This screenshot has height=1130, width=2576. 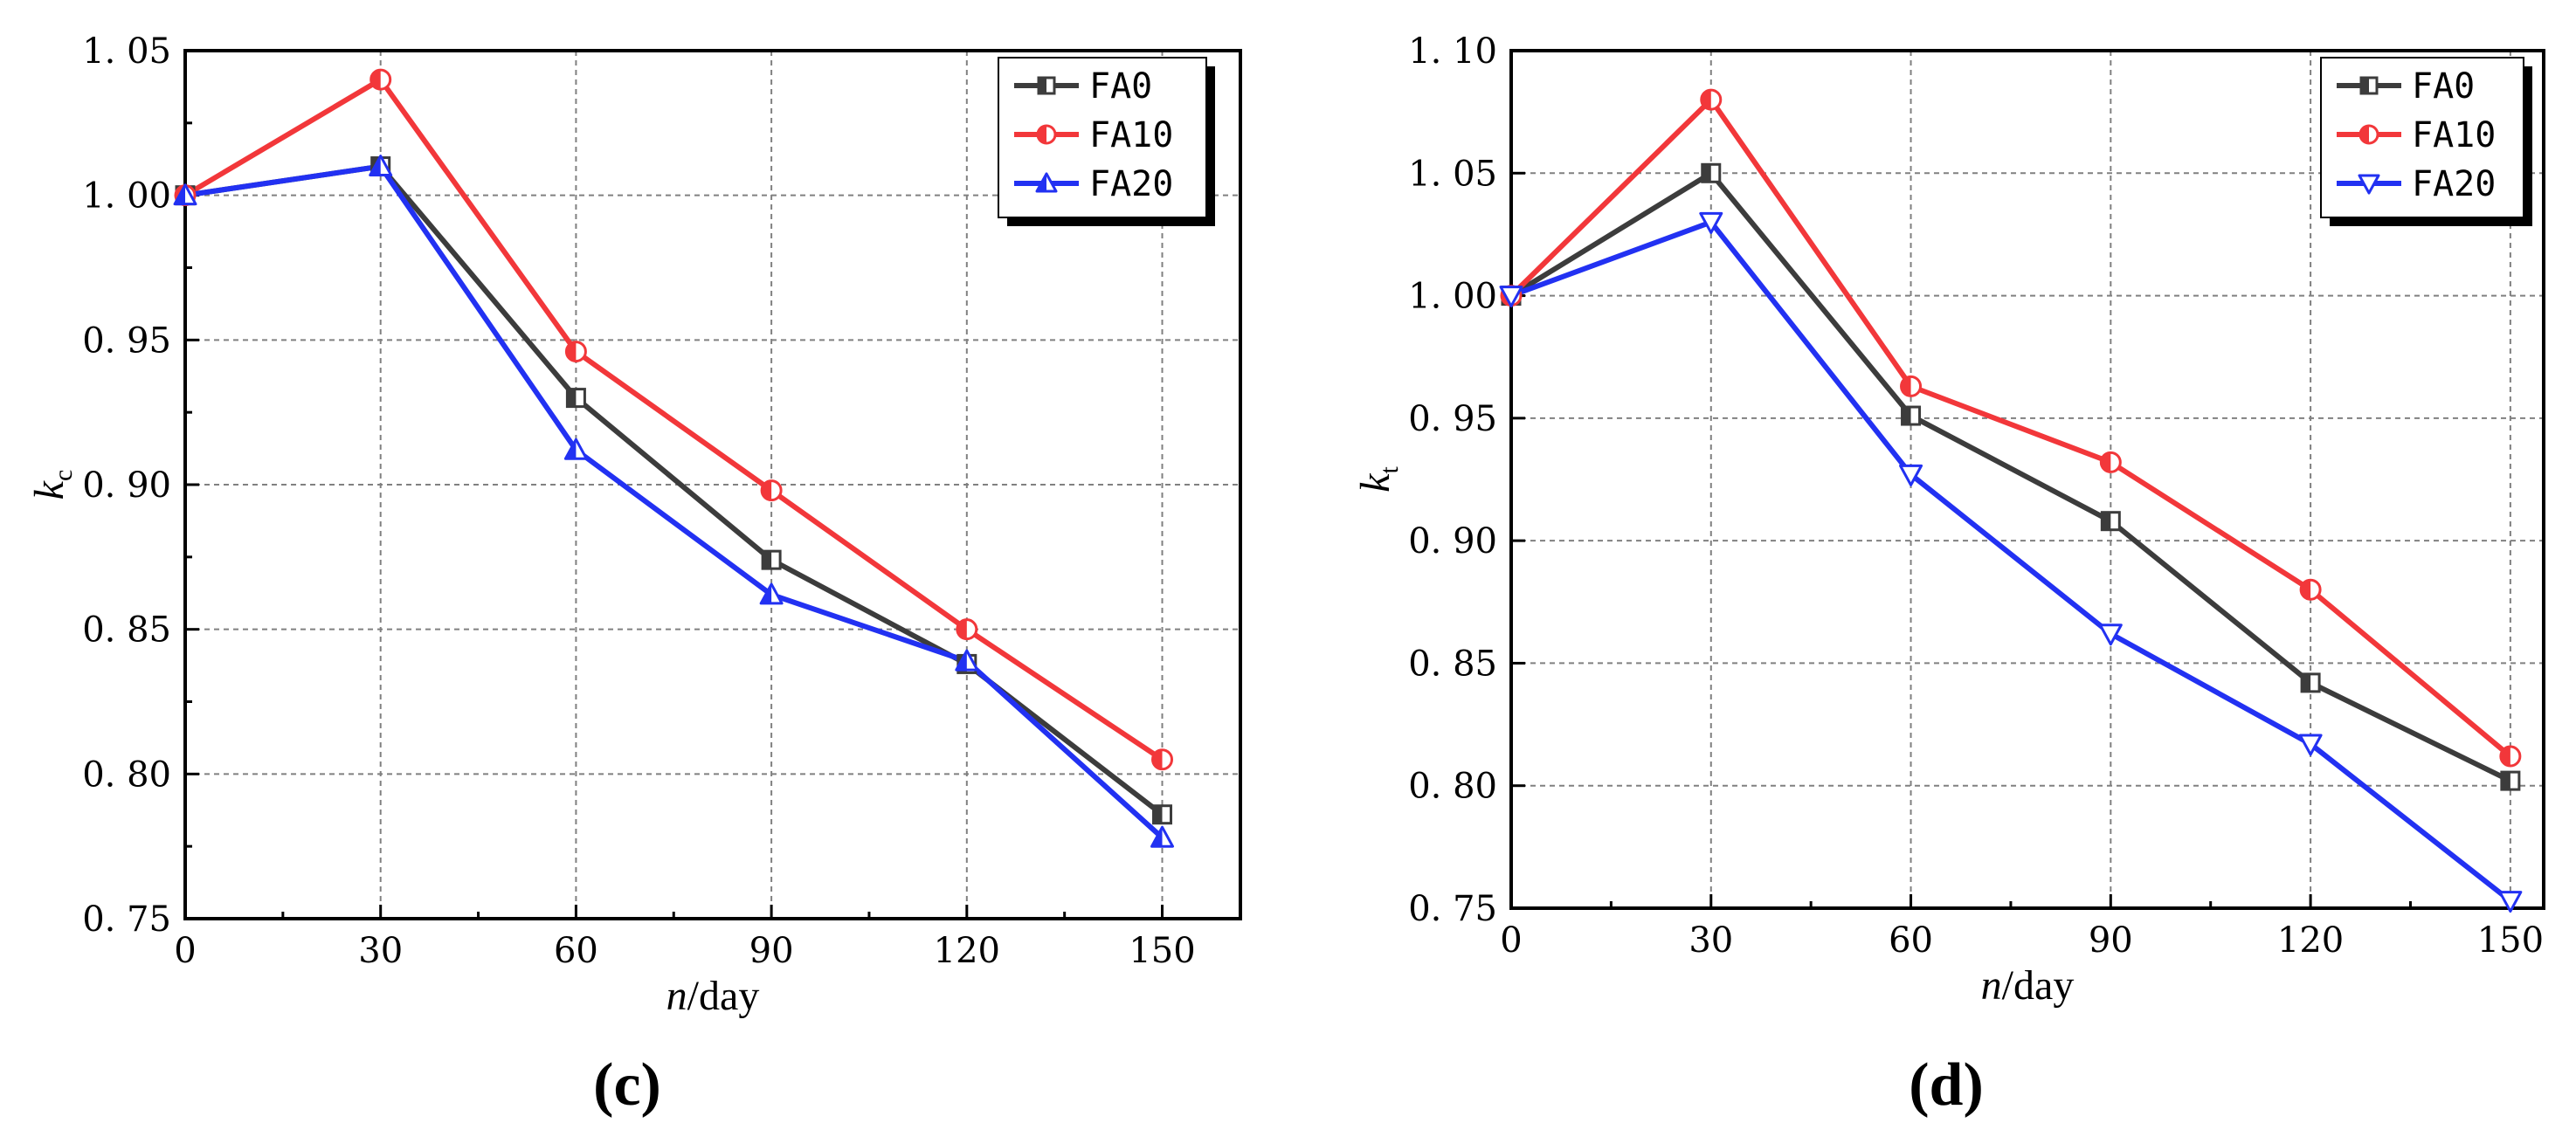 I want to click on x-tick-label-d-1: 30, so click(x=1711, y=940).